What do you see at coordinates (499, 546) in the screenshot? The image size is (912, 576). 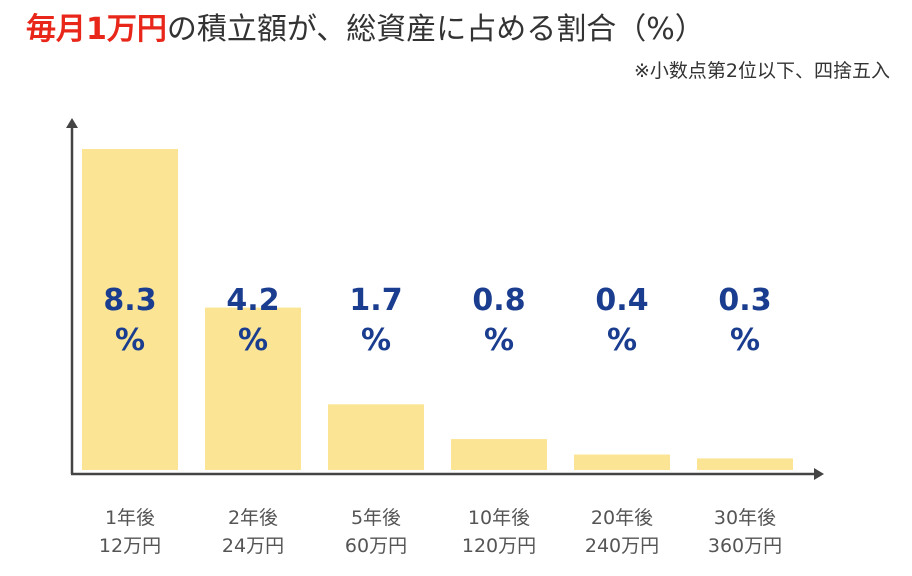 I see `x-tick-label-amount-4: 120万円` at bounding box center [499, 546].